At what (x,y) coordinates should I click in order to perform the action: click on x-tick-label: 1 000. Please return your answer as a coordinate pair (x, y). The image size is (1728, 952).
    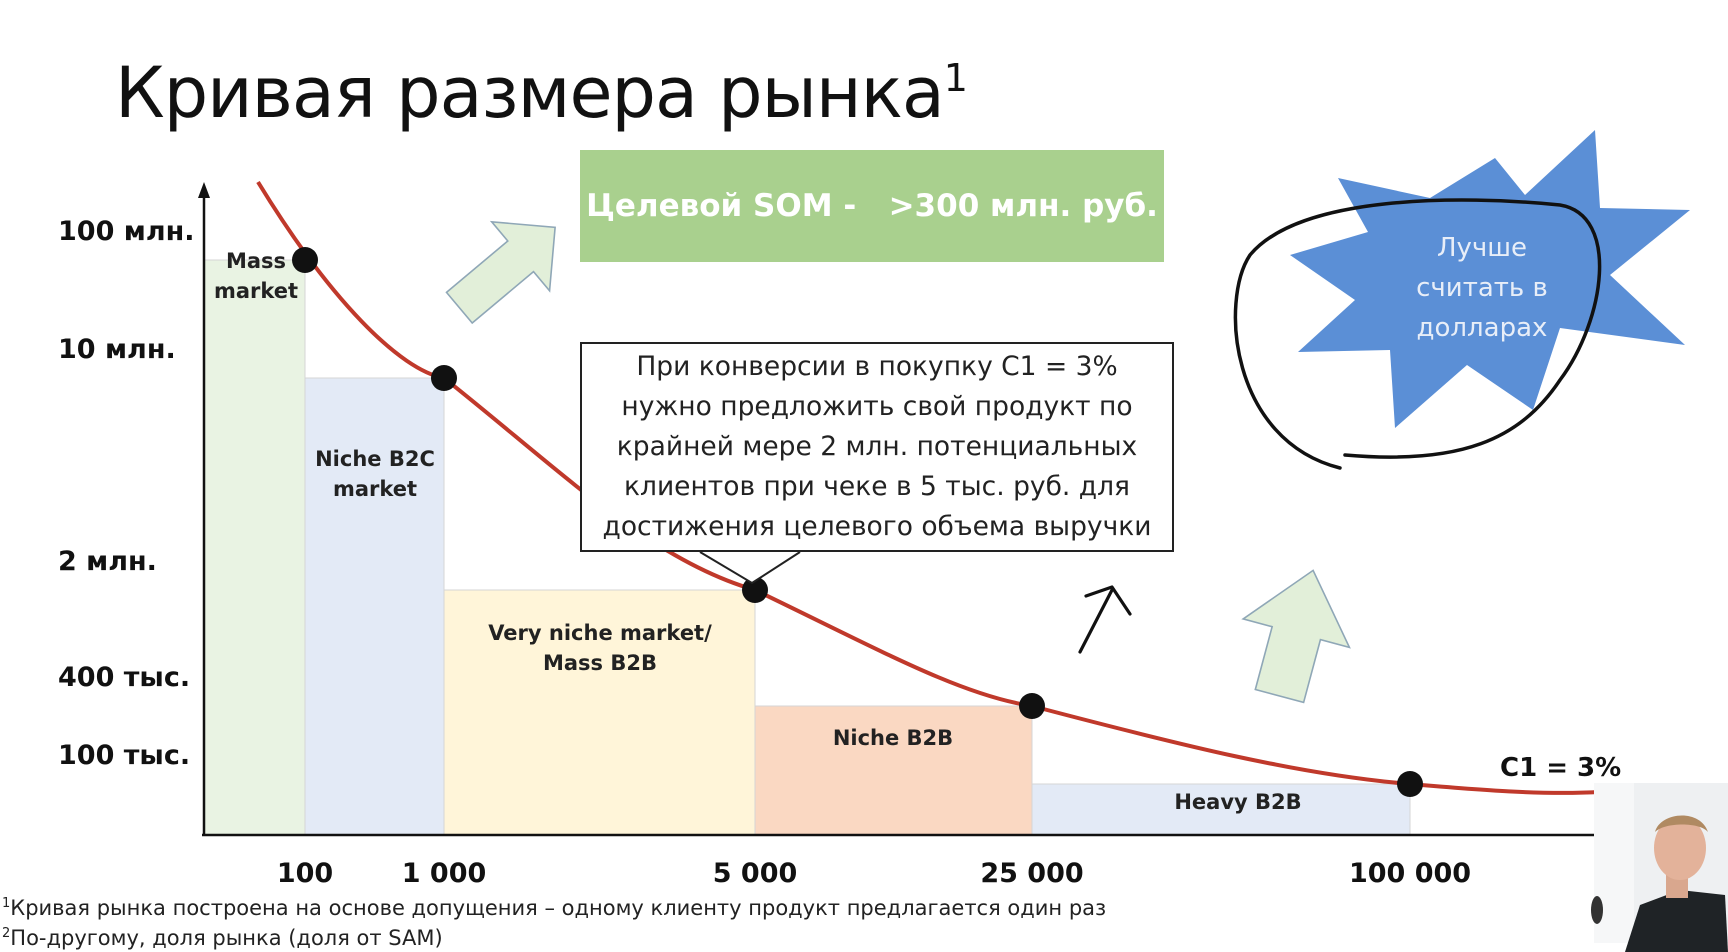
    Looking at the image, I should click on (444, 873).